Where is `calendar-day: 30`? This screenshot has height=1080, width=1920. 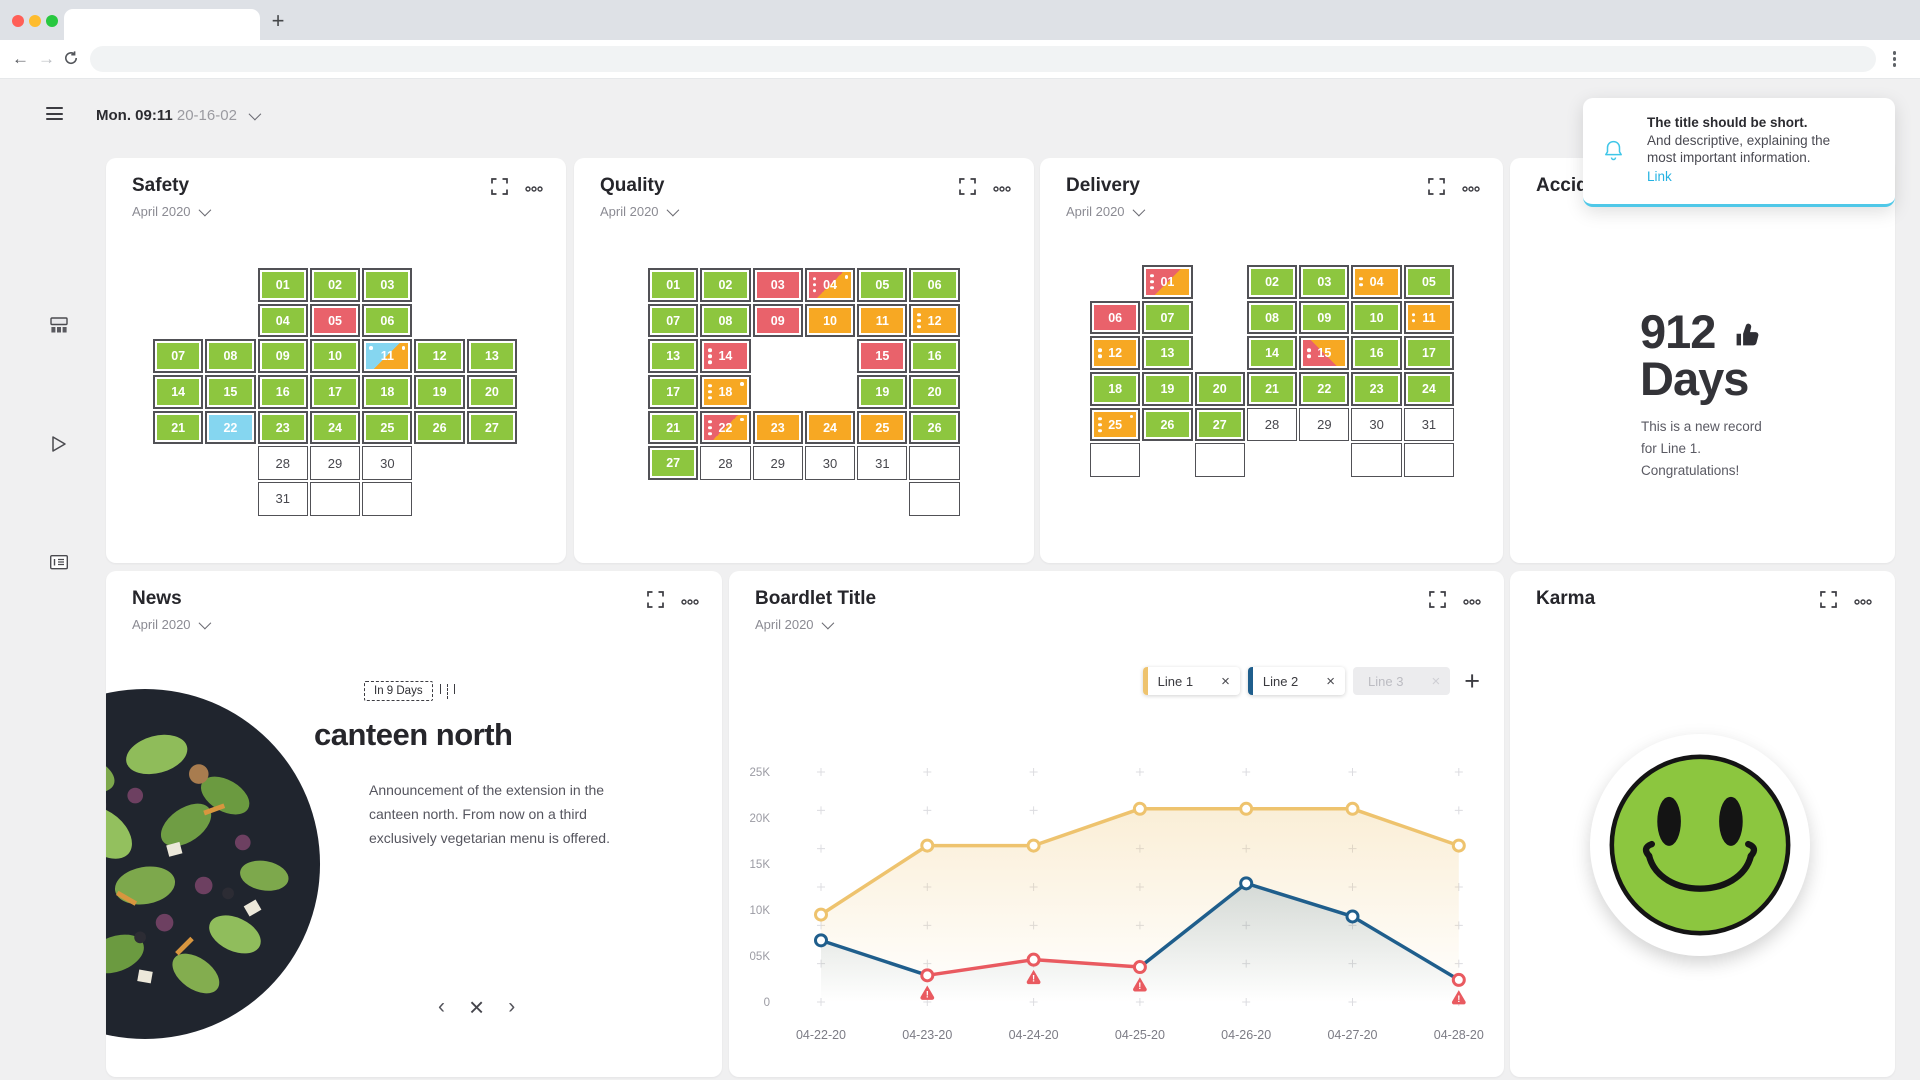
calendar-day: 30 is located at coordinates (1376, 424).